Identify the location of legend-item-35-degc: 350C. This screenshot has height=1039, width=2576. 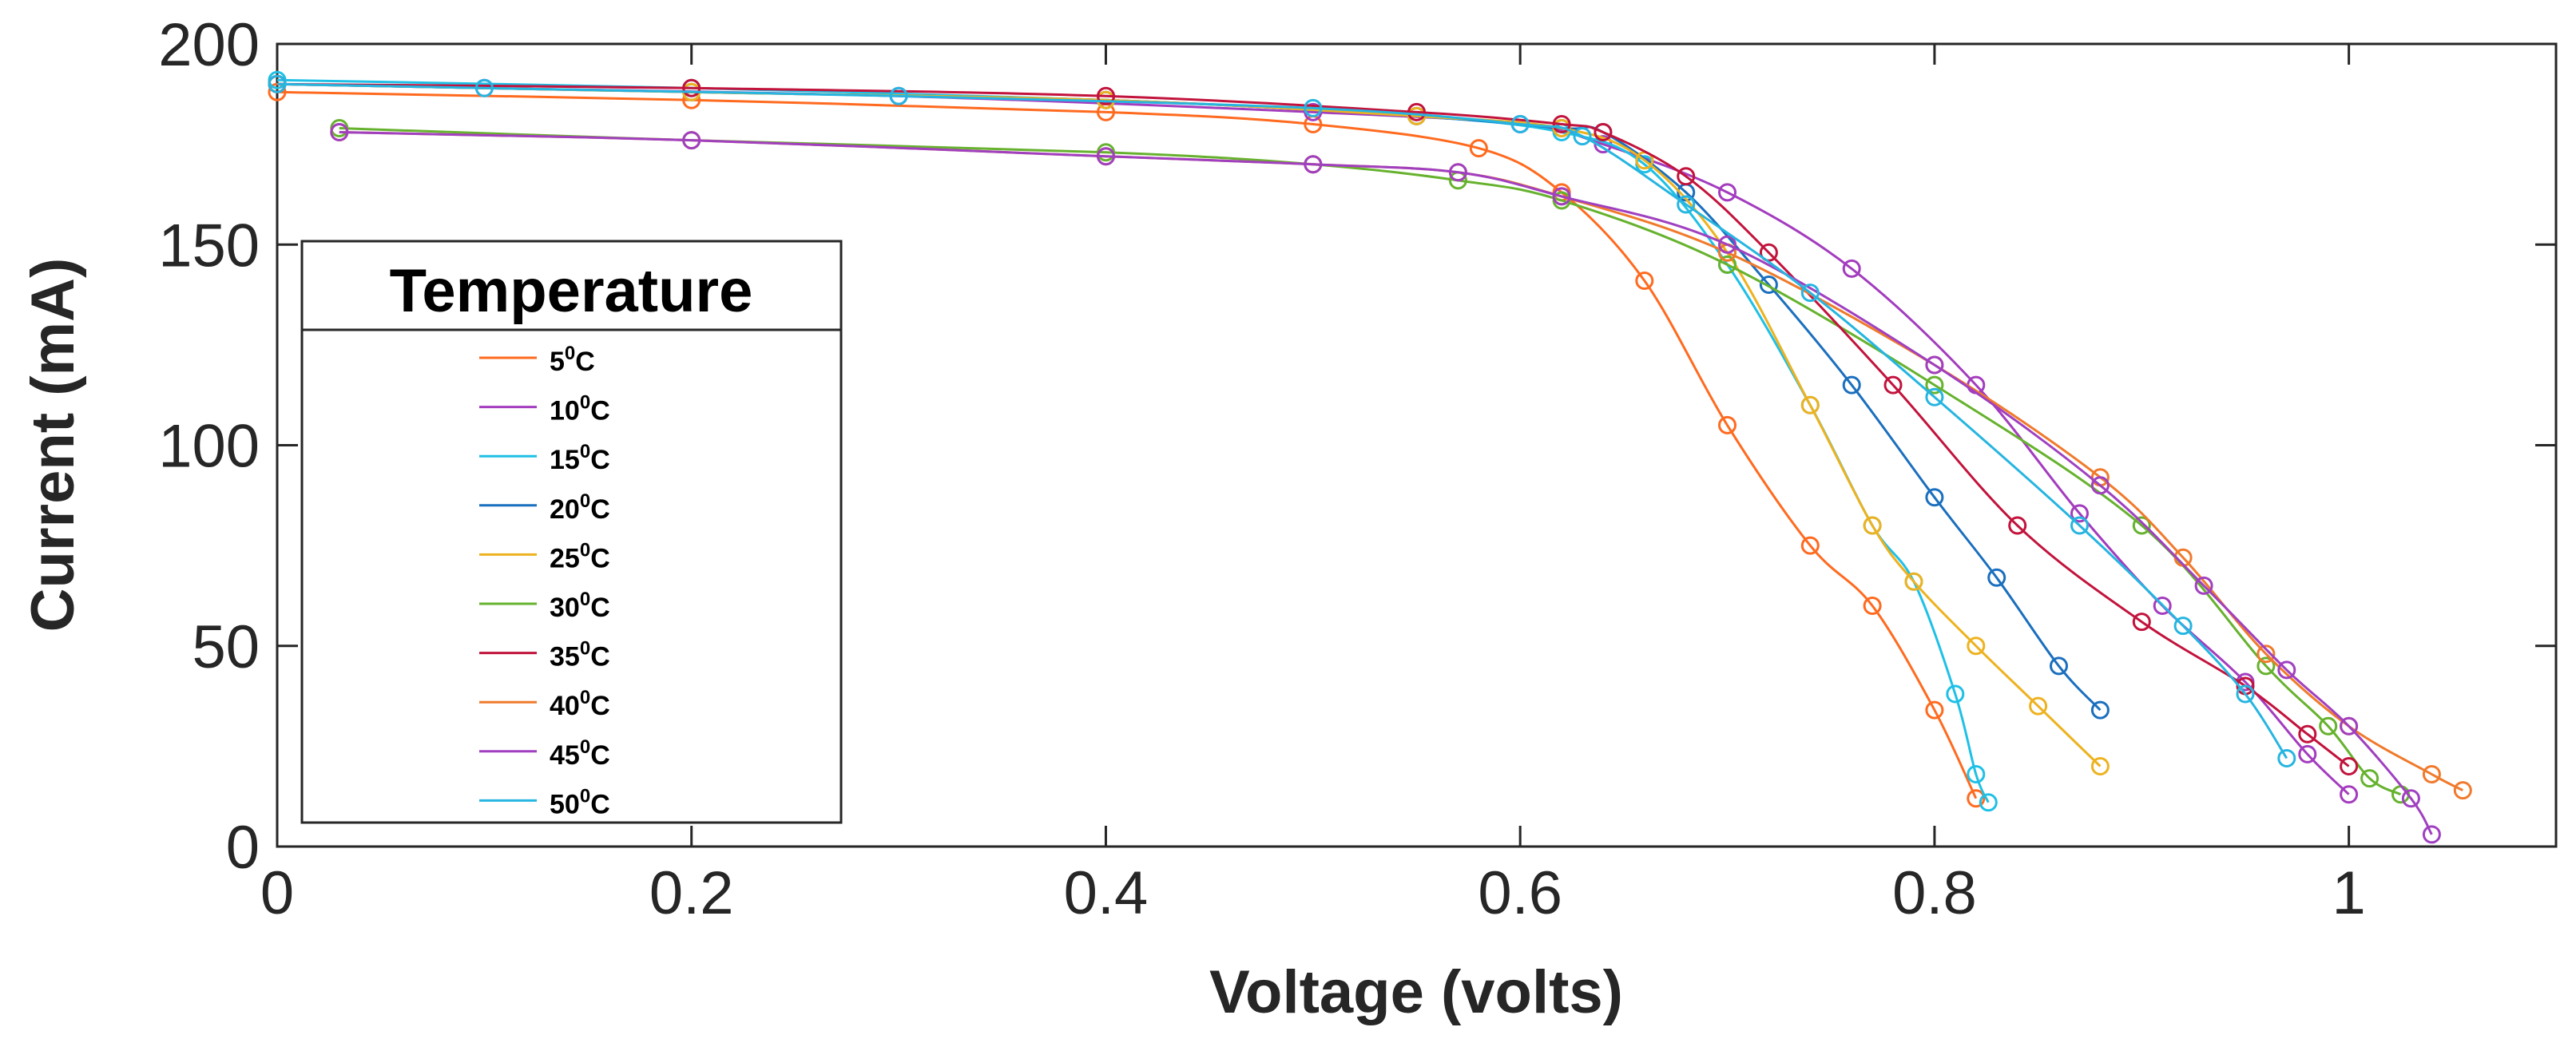
(544, 655).